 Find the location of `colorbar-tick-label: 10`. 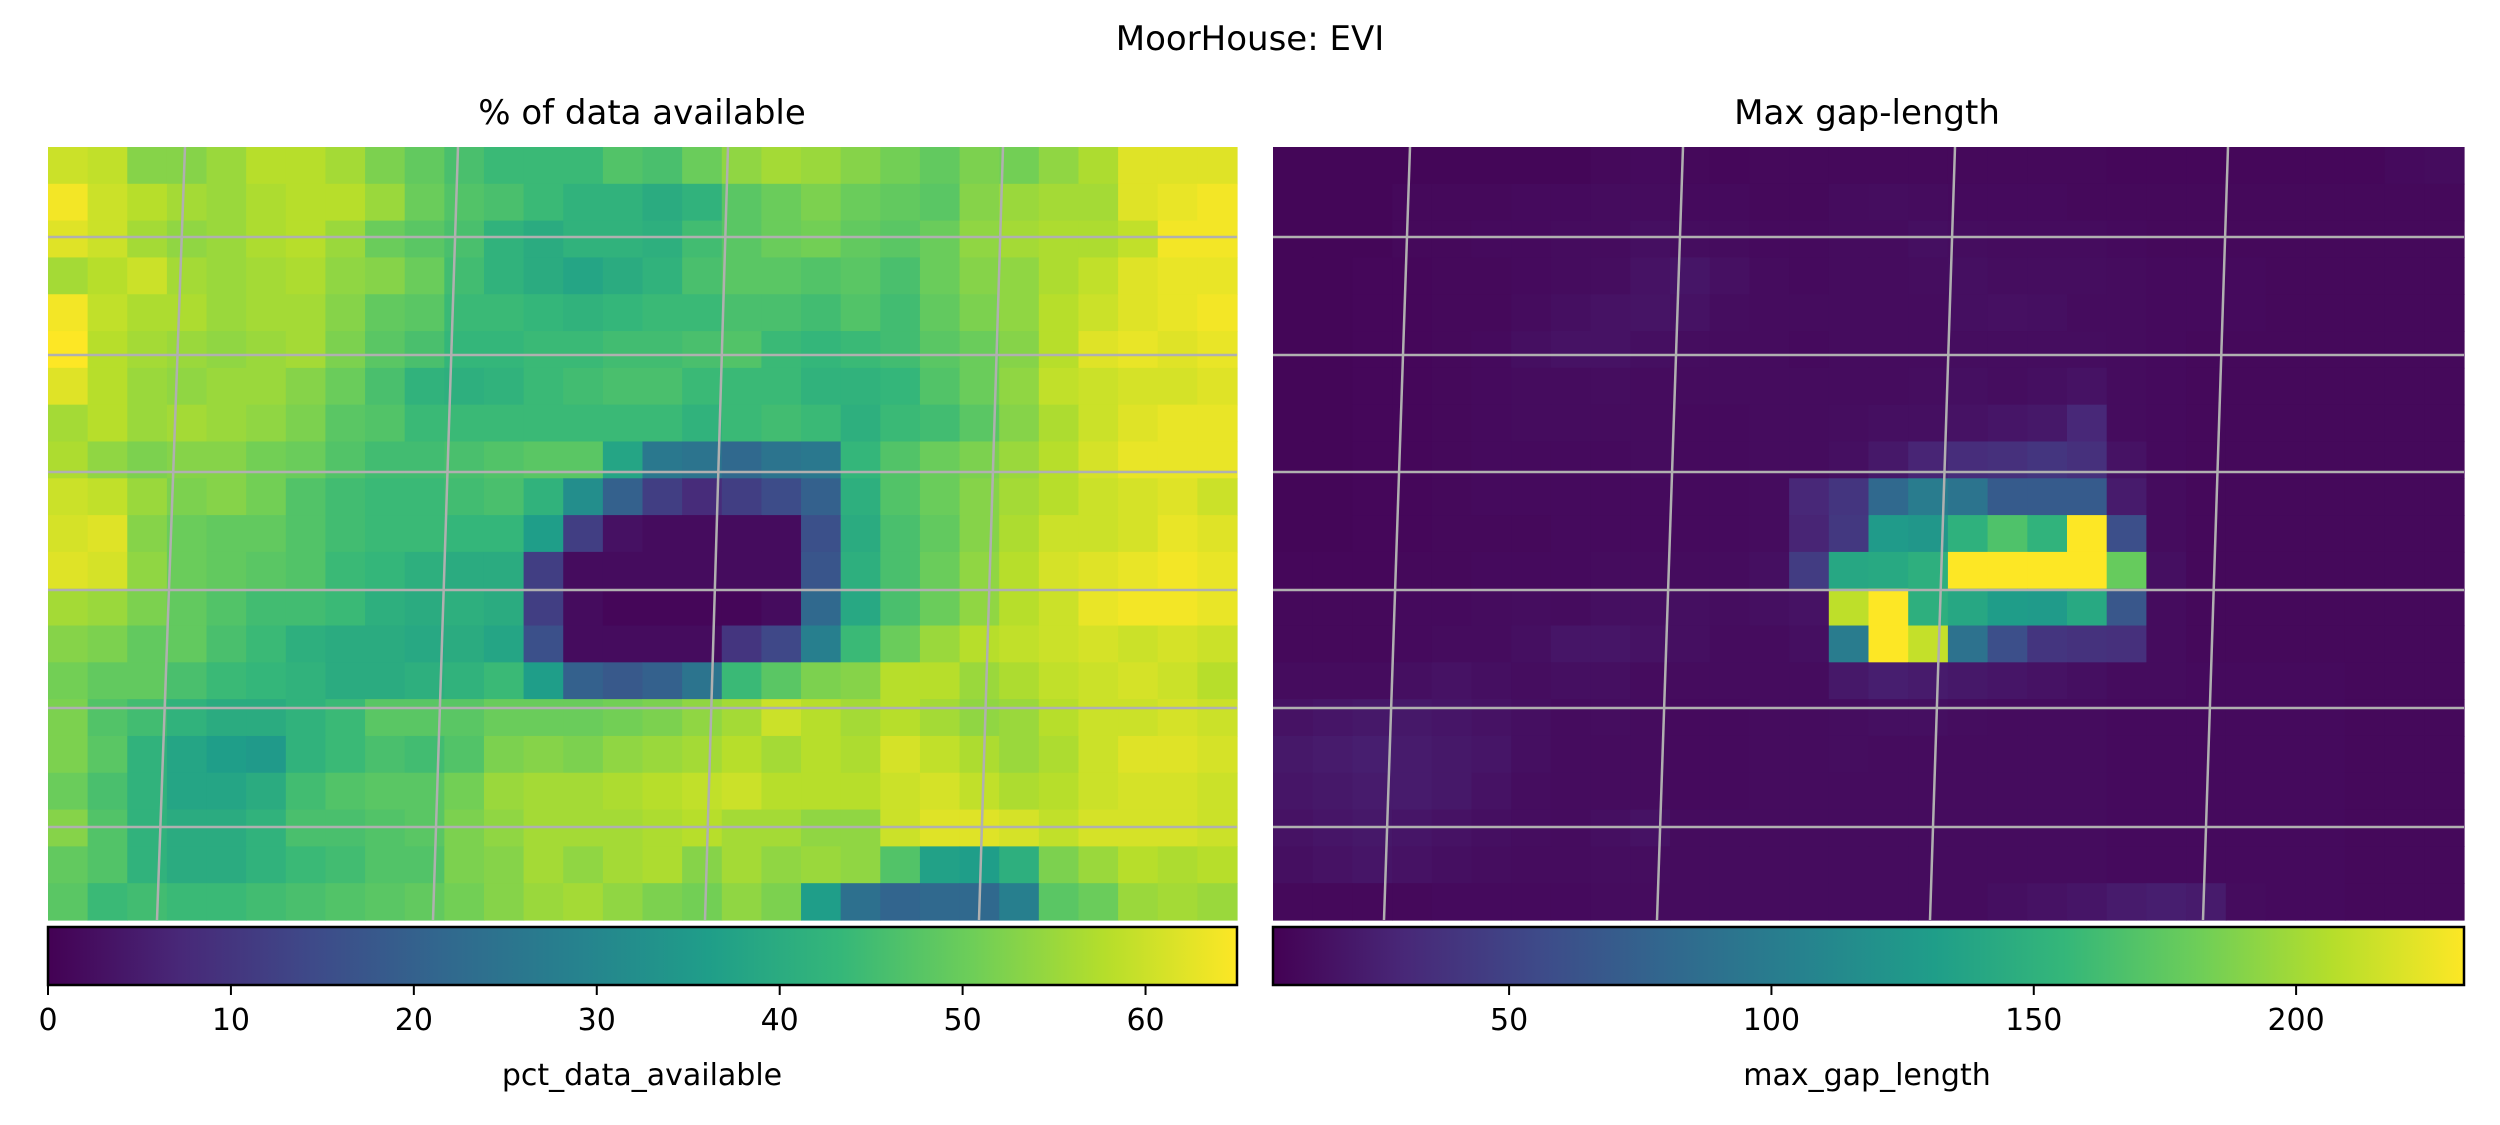

colorbar-tick-label: 10 is located at coordinates (231, 1020).